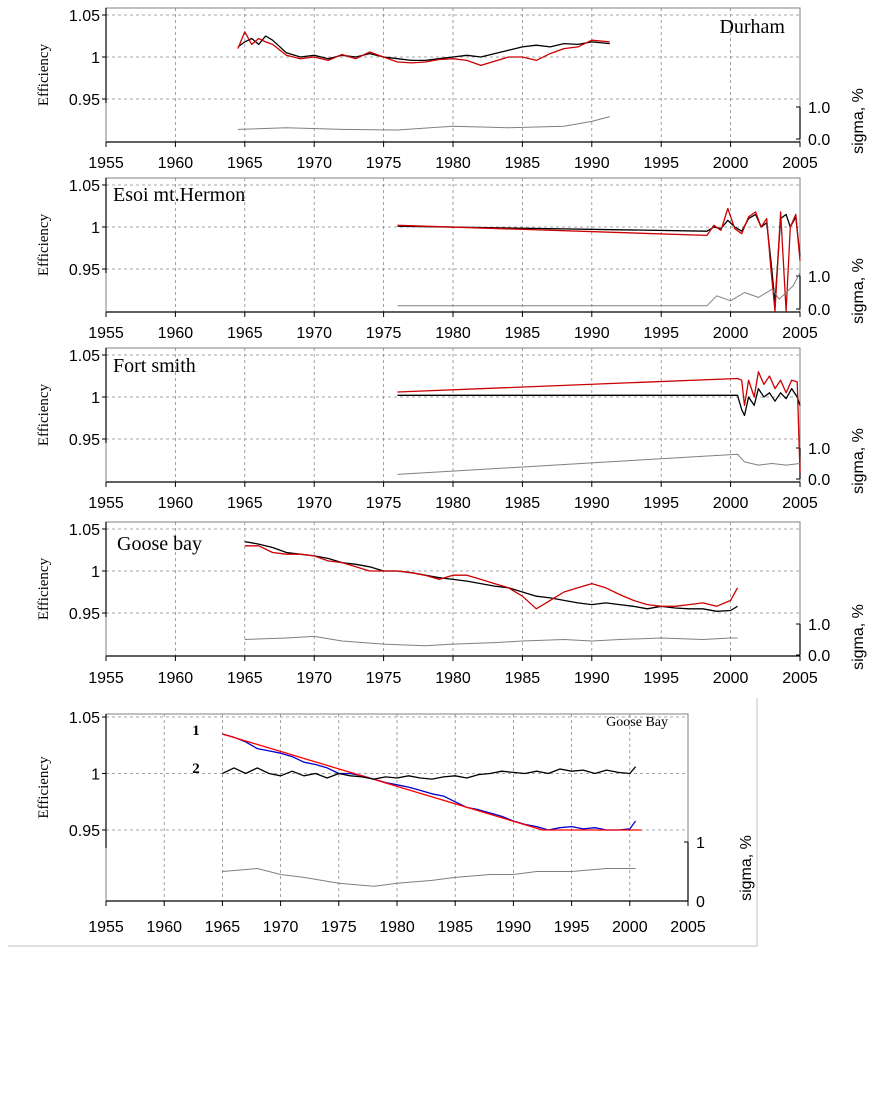  Describe the element at coordinates (700, 843) in the screenshot. I see `sigma-tick-label: 1` at that location.